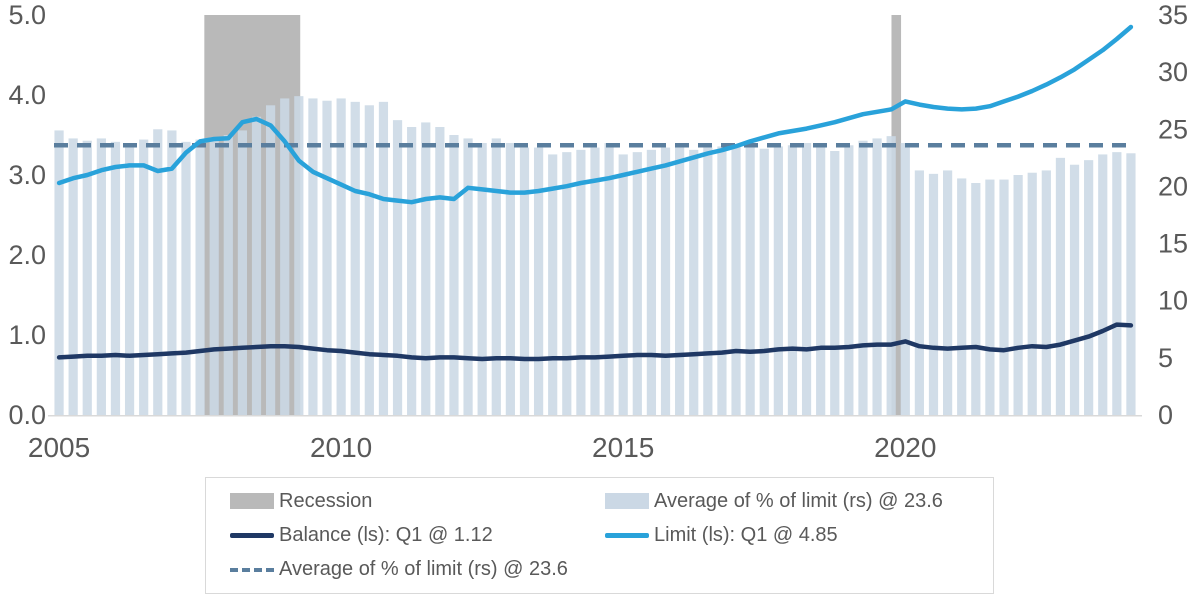 The width and height of the screenshot is (1200, 600). I want to click on bar-2019Q2, so click(863, 277).